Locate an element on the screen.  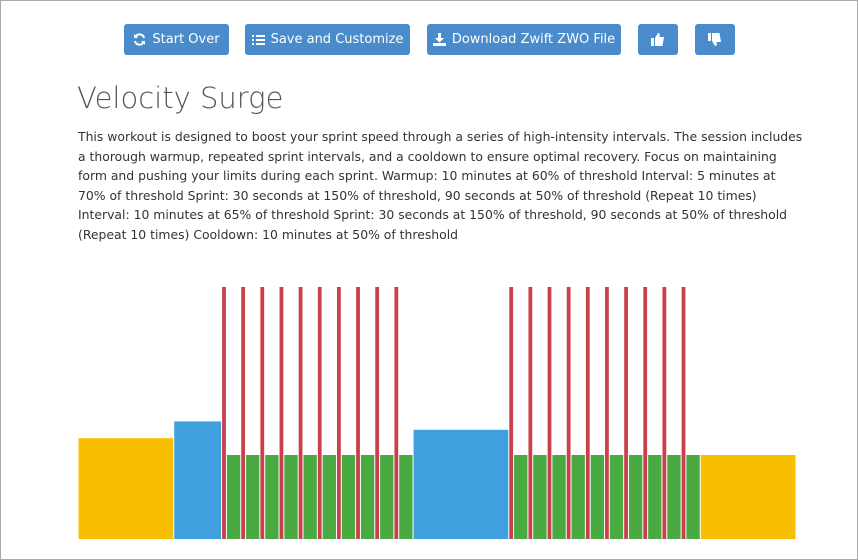
download-button: Download Zwift ZWO File is located at coordinates (524, 39).